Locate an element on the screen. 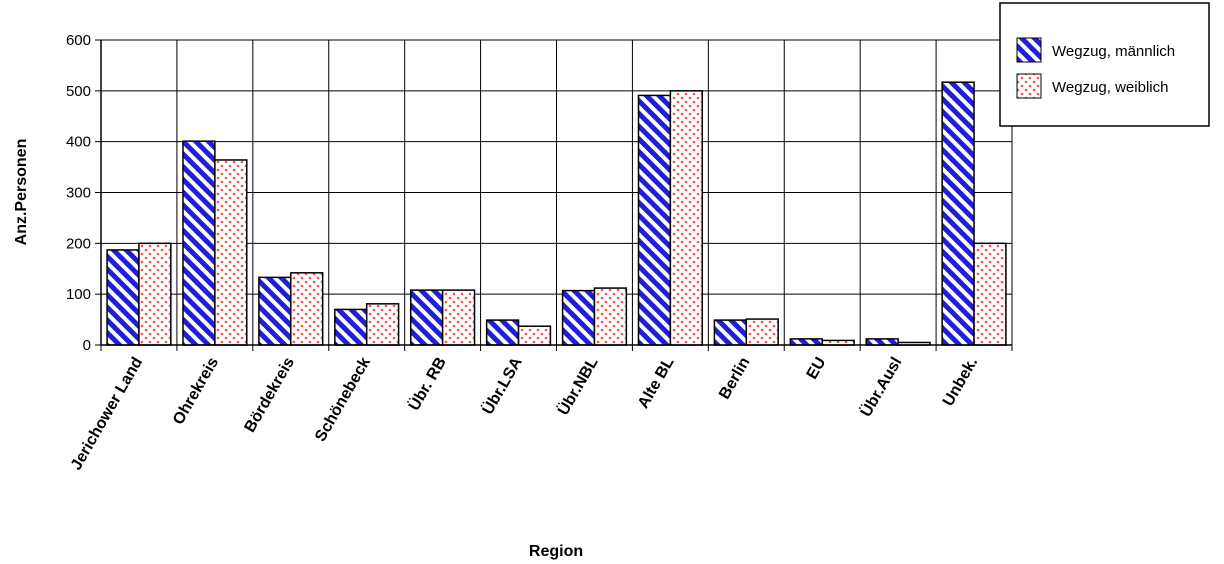 Image resolution: width=1224 pixels, height=564 pixels. x-tick-label: EU is located at coordinates (817, 369).